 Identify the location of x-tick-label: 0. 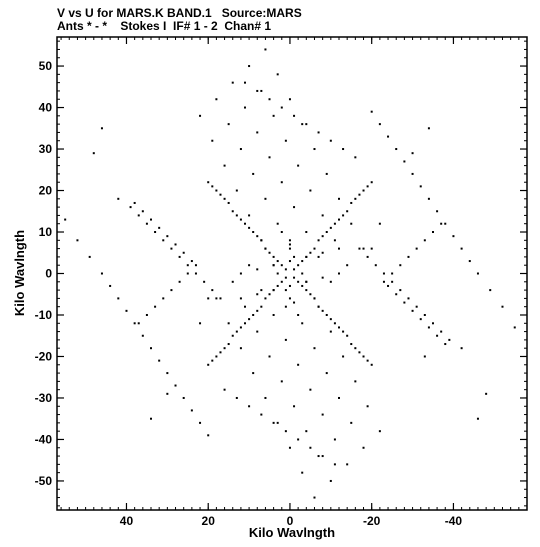
(290, 521).